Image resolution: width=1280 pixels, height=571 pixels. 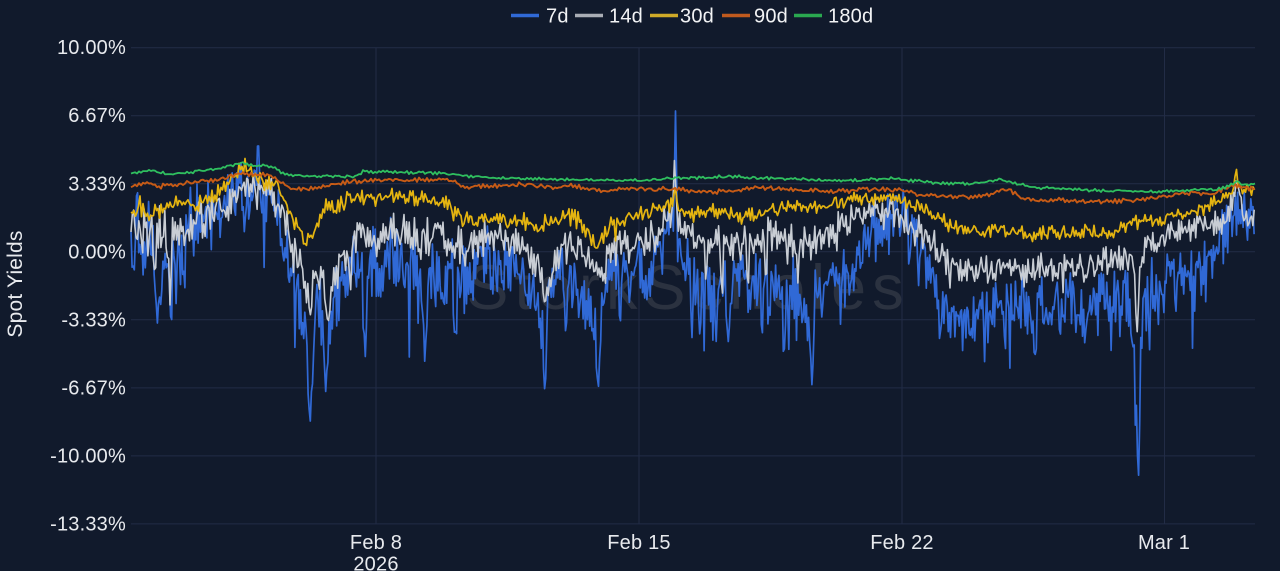 What do you see at coordinates (88, 456) in the screenshot?
I see `svg-text: -10.00%` at bounding box center [88, 456].